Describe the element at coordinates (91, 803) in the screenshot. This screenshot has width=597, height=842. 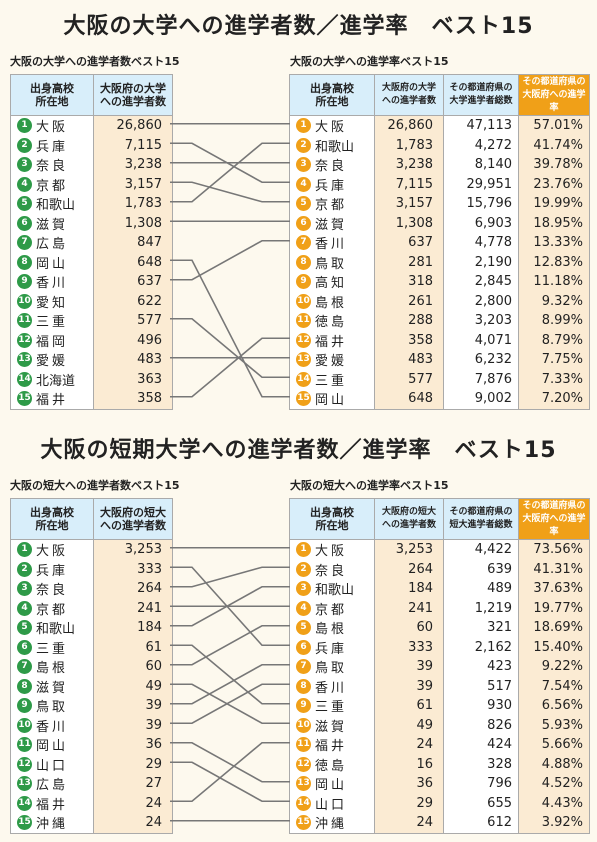
I see `table-row: 14 福井 24` at that location.